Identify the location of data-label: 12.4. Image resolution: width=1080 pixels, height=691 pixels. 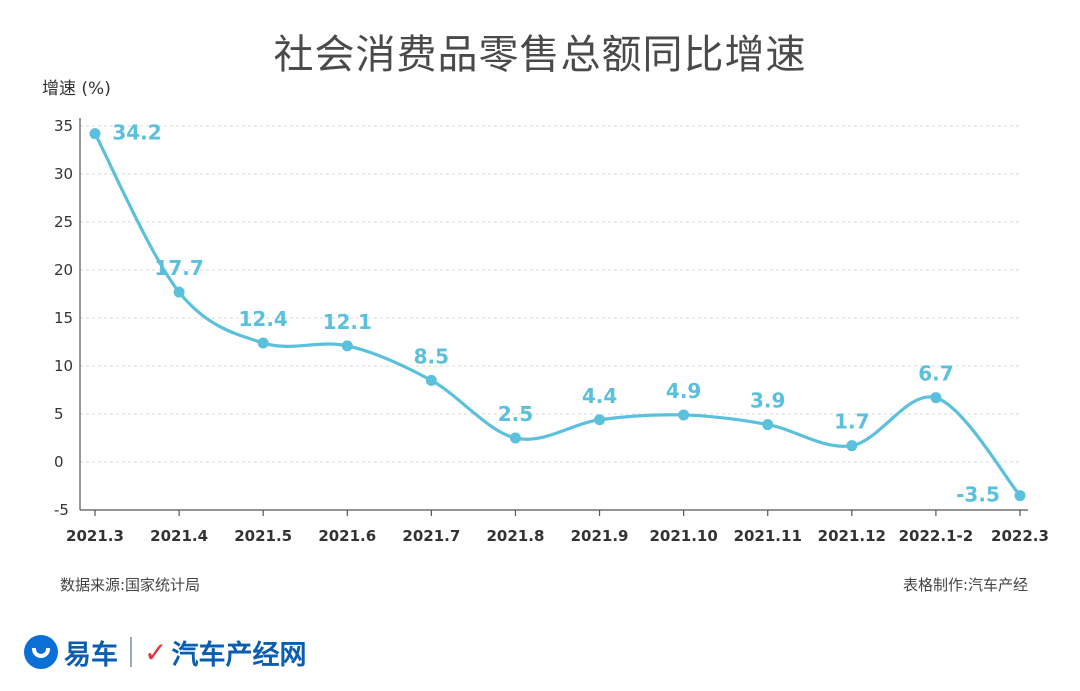
(263, 319).